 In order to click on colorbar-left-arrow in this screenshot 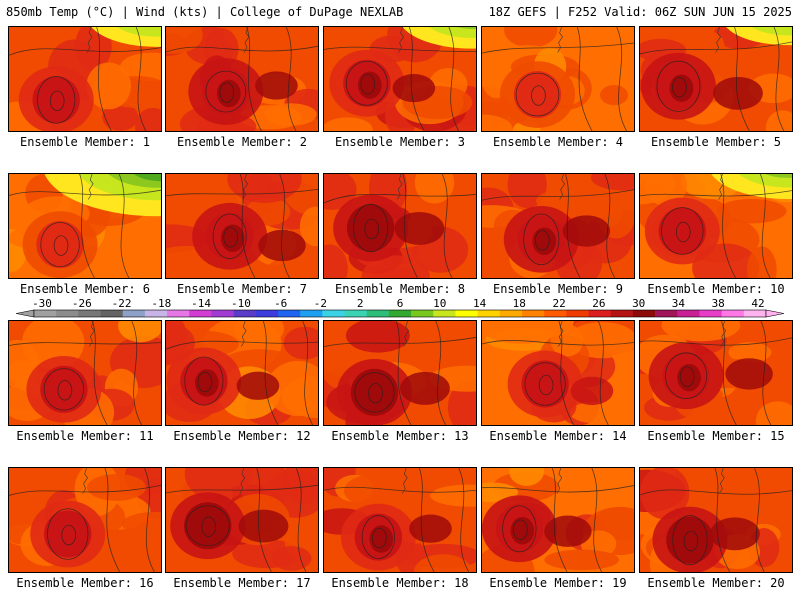, I will do `click(25, 313)`.